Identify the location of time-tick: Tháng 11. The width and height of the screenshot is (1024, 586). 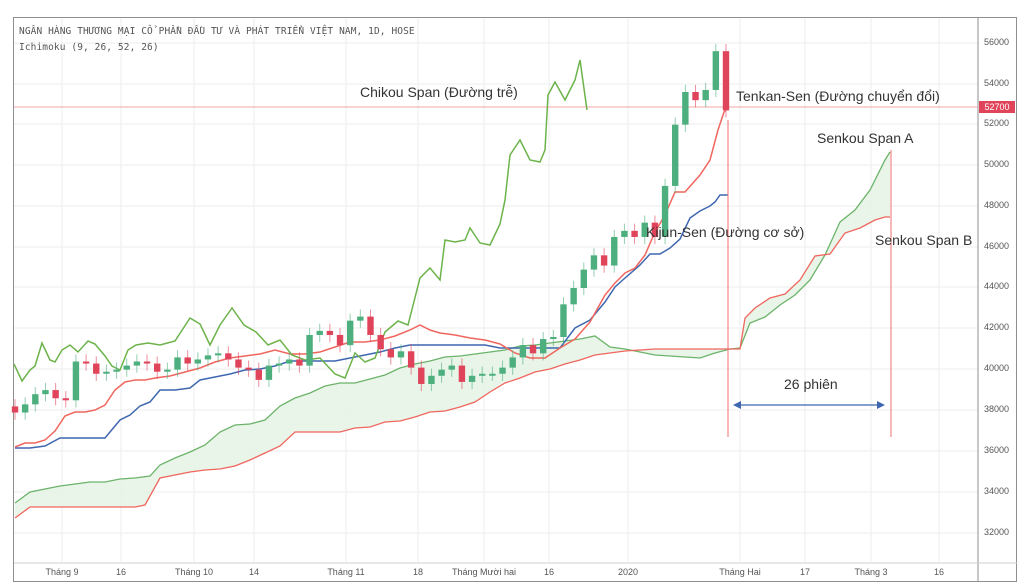
(346, 572).